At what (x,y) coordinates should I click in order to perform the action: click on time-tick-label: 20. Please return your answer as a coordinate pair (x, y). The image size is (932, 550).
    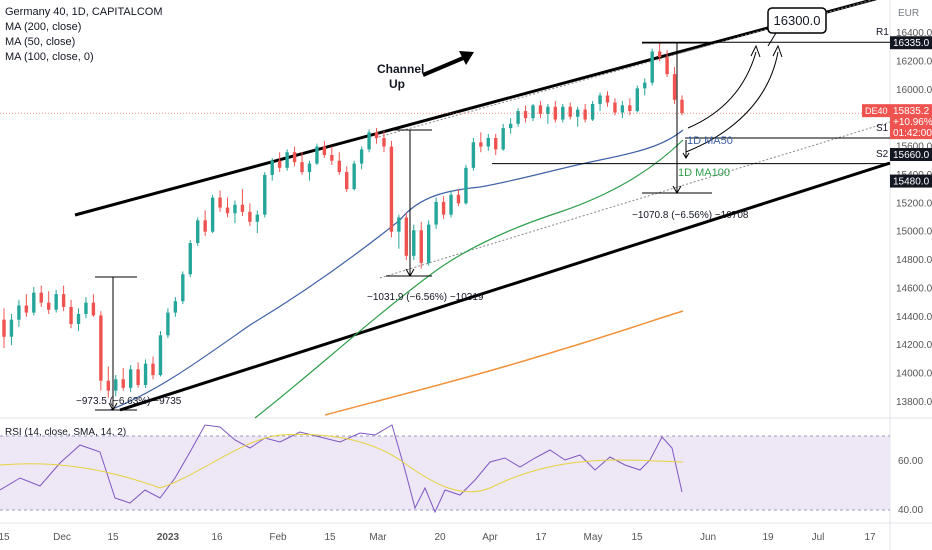
    Looking at the image, I should click on (440, 537).